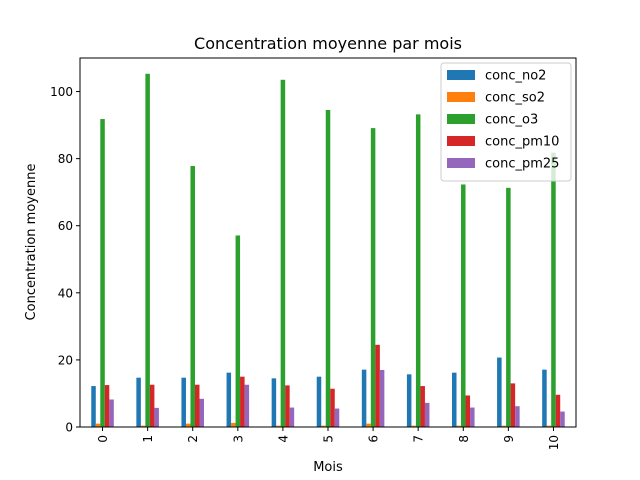 This screenshot has width=640, height=480. Describe the element at coordinates (419, 439) in the screenshot. I see `x-tick-label: 7` at that location.